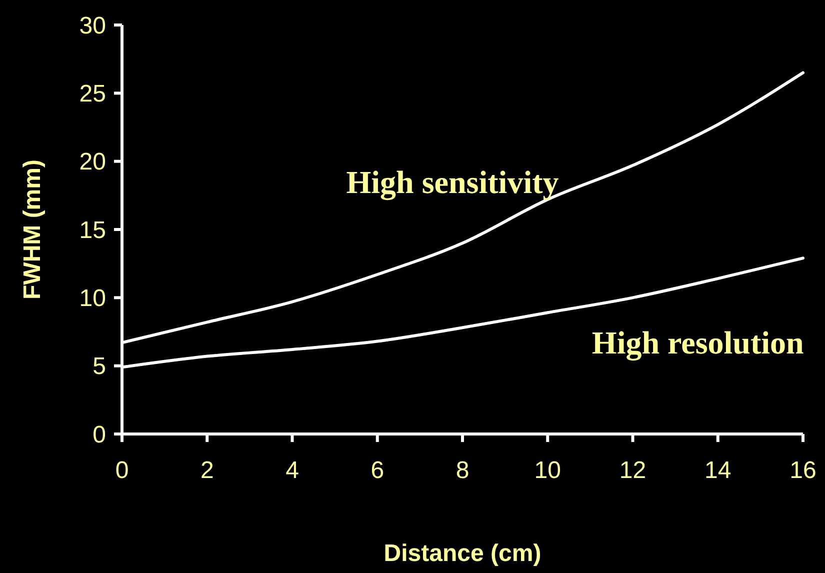 The width and height of the screenshot is (825, 573). Describe the element at coordinates (32, 230) in the screenshot. I see `y-axis-title: FWHM (mm)` at that location.